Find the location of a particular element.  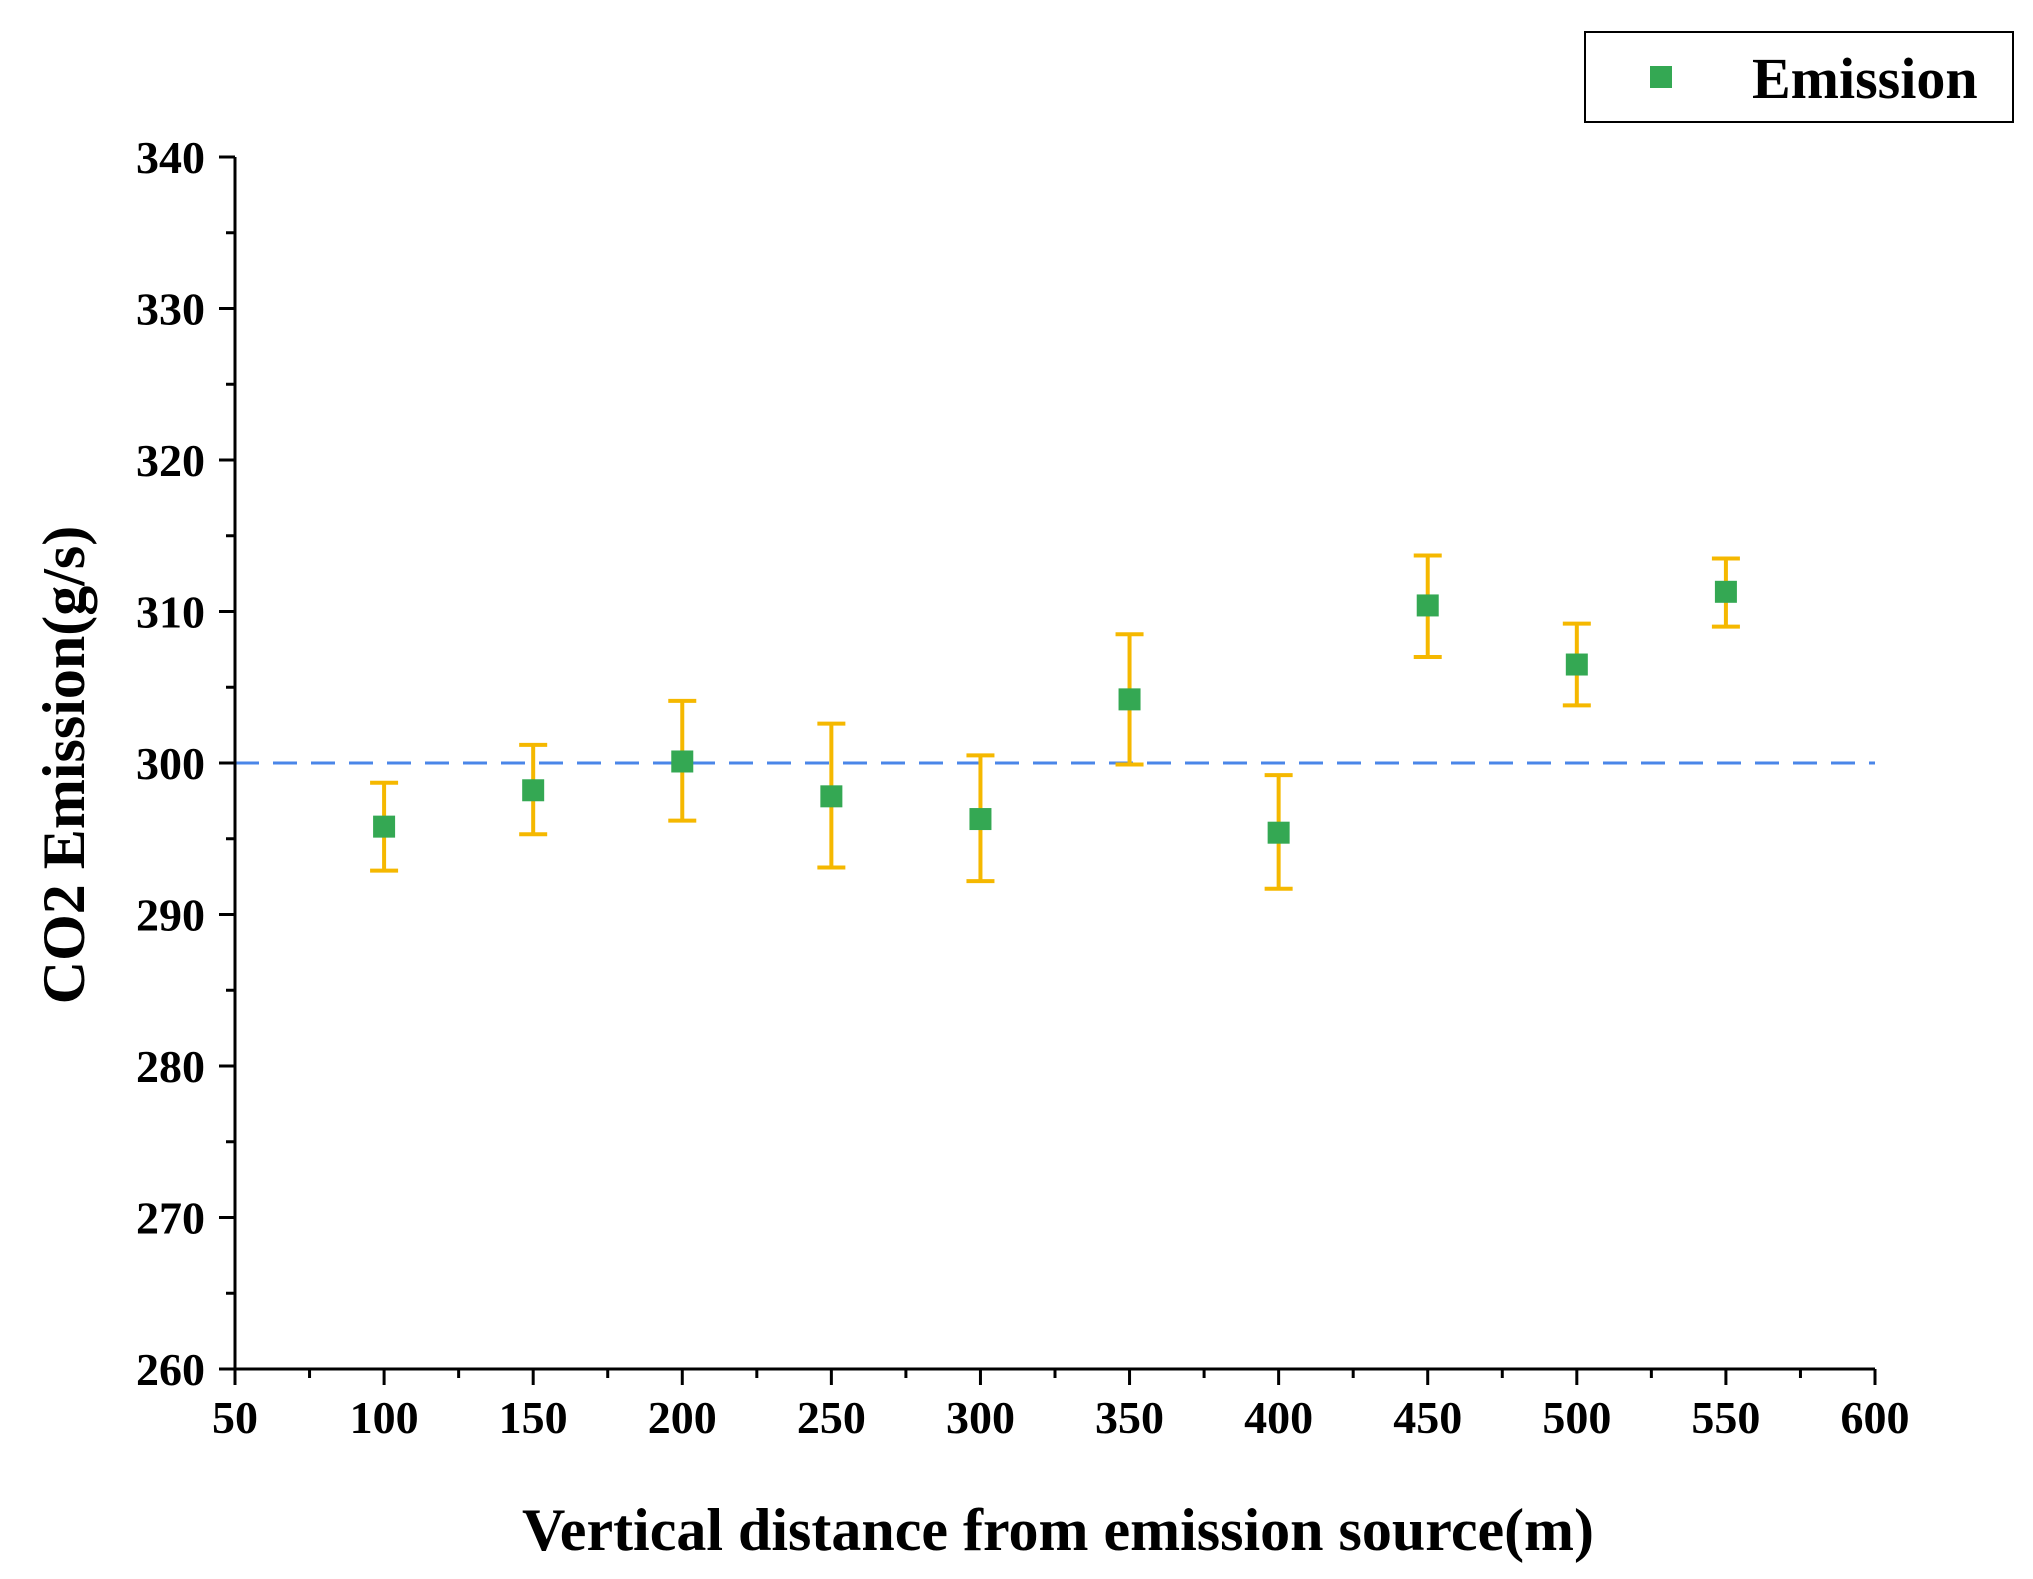

legend-marker is located at coordinates (1661, 77).